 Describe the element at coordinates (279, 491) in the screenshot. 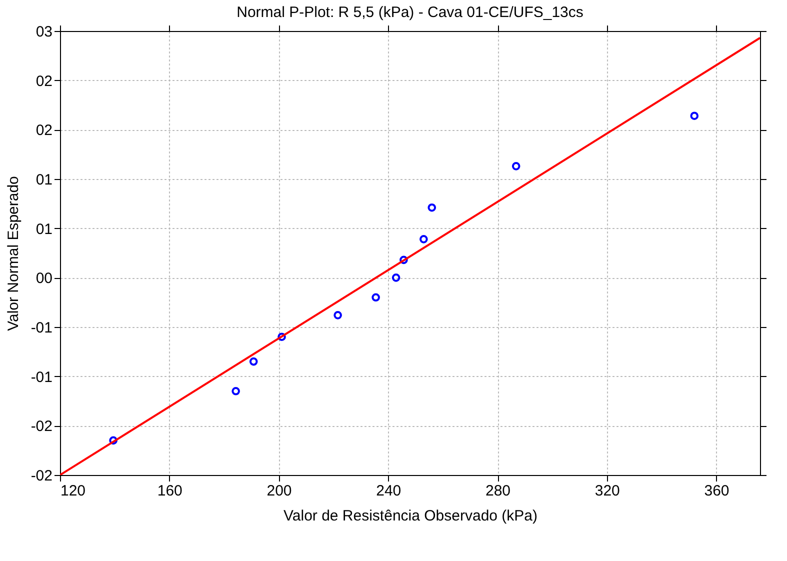

I see `x-tick-label: 200` at that location.